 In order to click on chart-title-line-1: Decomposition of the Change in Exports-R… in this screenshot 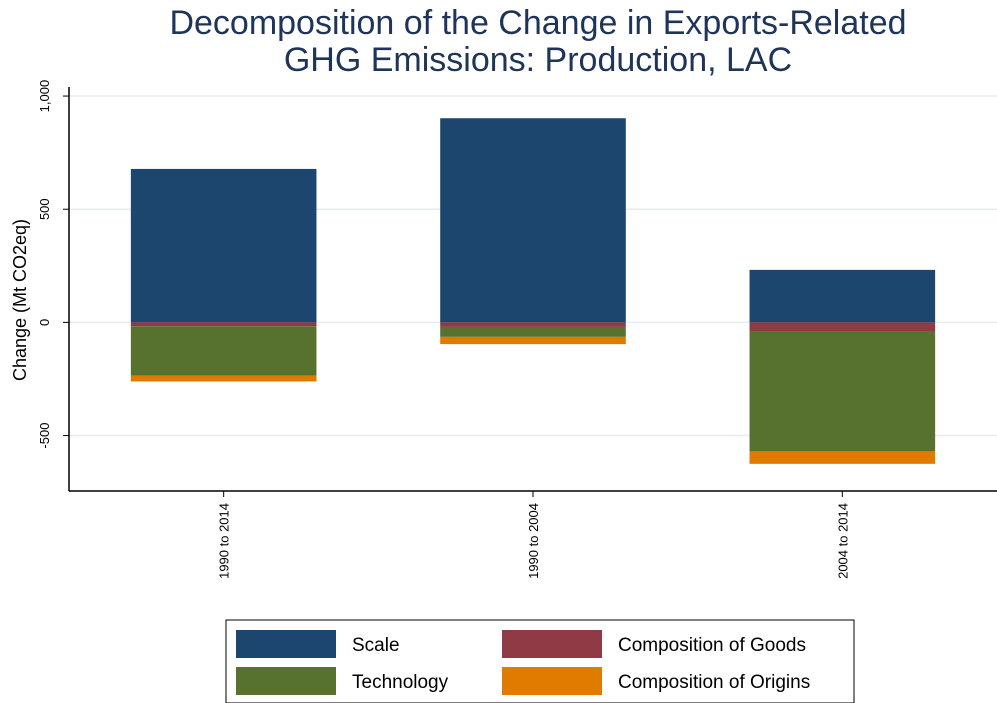, I will do `click(537, 23)`.